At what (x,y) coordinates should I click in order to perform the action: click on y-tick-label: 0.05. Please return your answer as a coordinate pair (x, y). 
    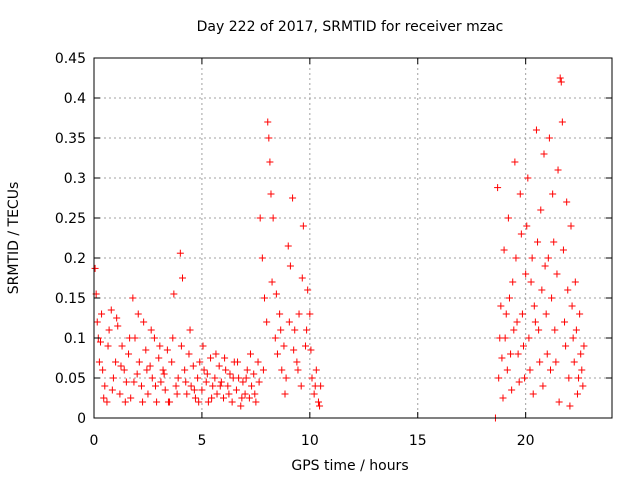
    Looking at the image, I should click on (70, 379).